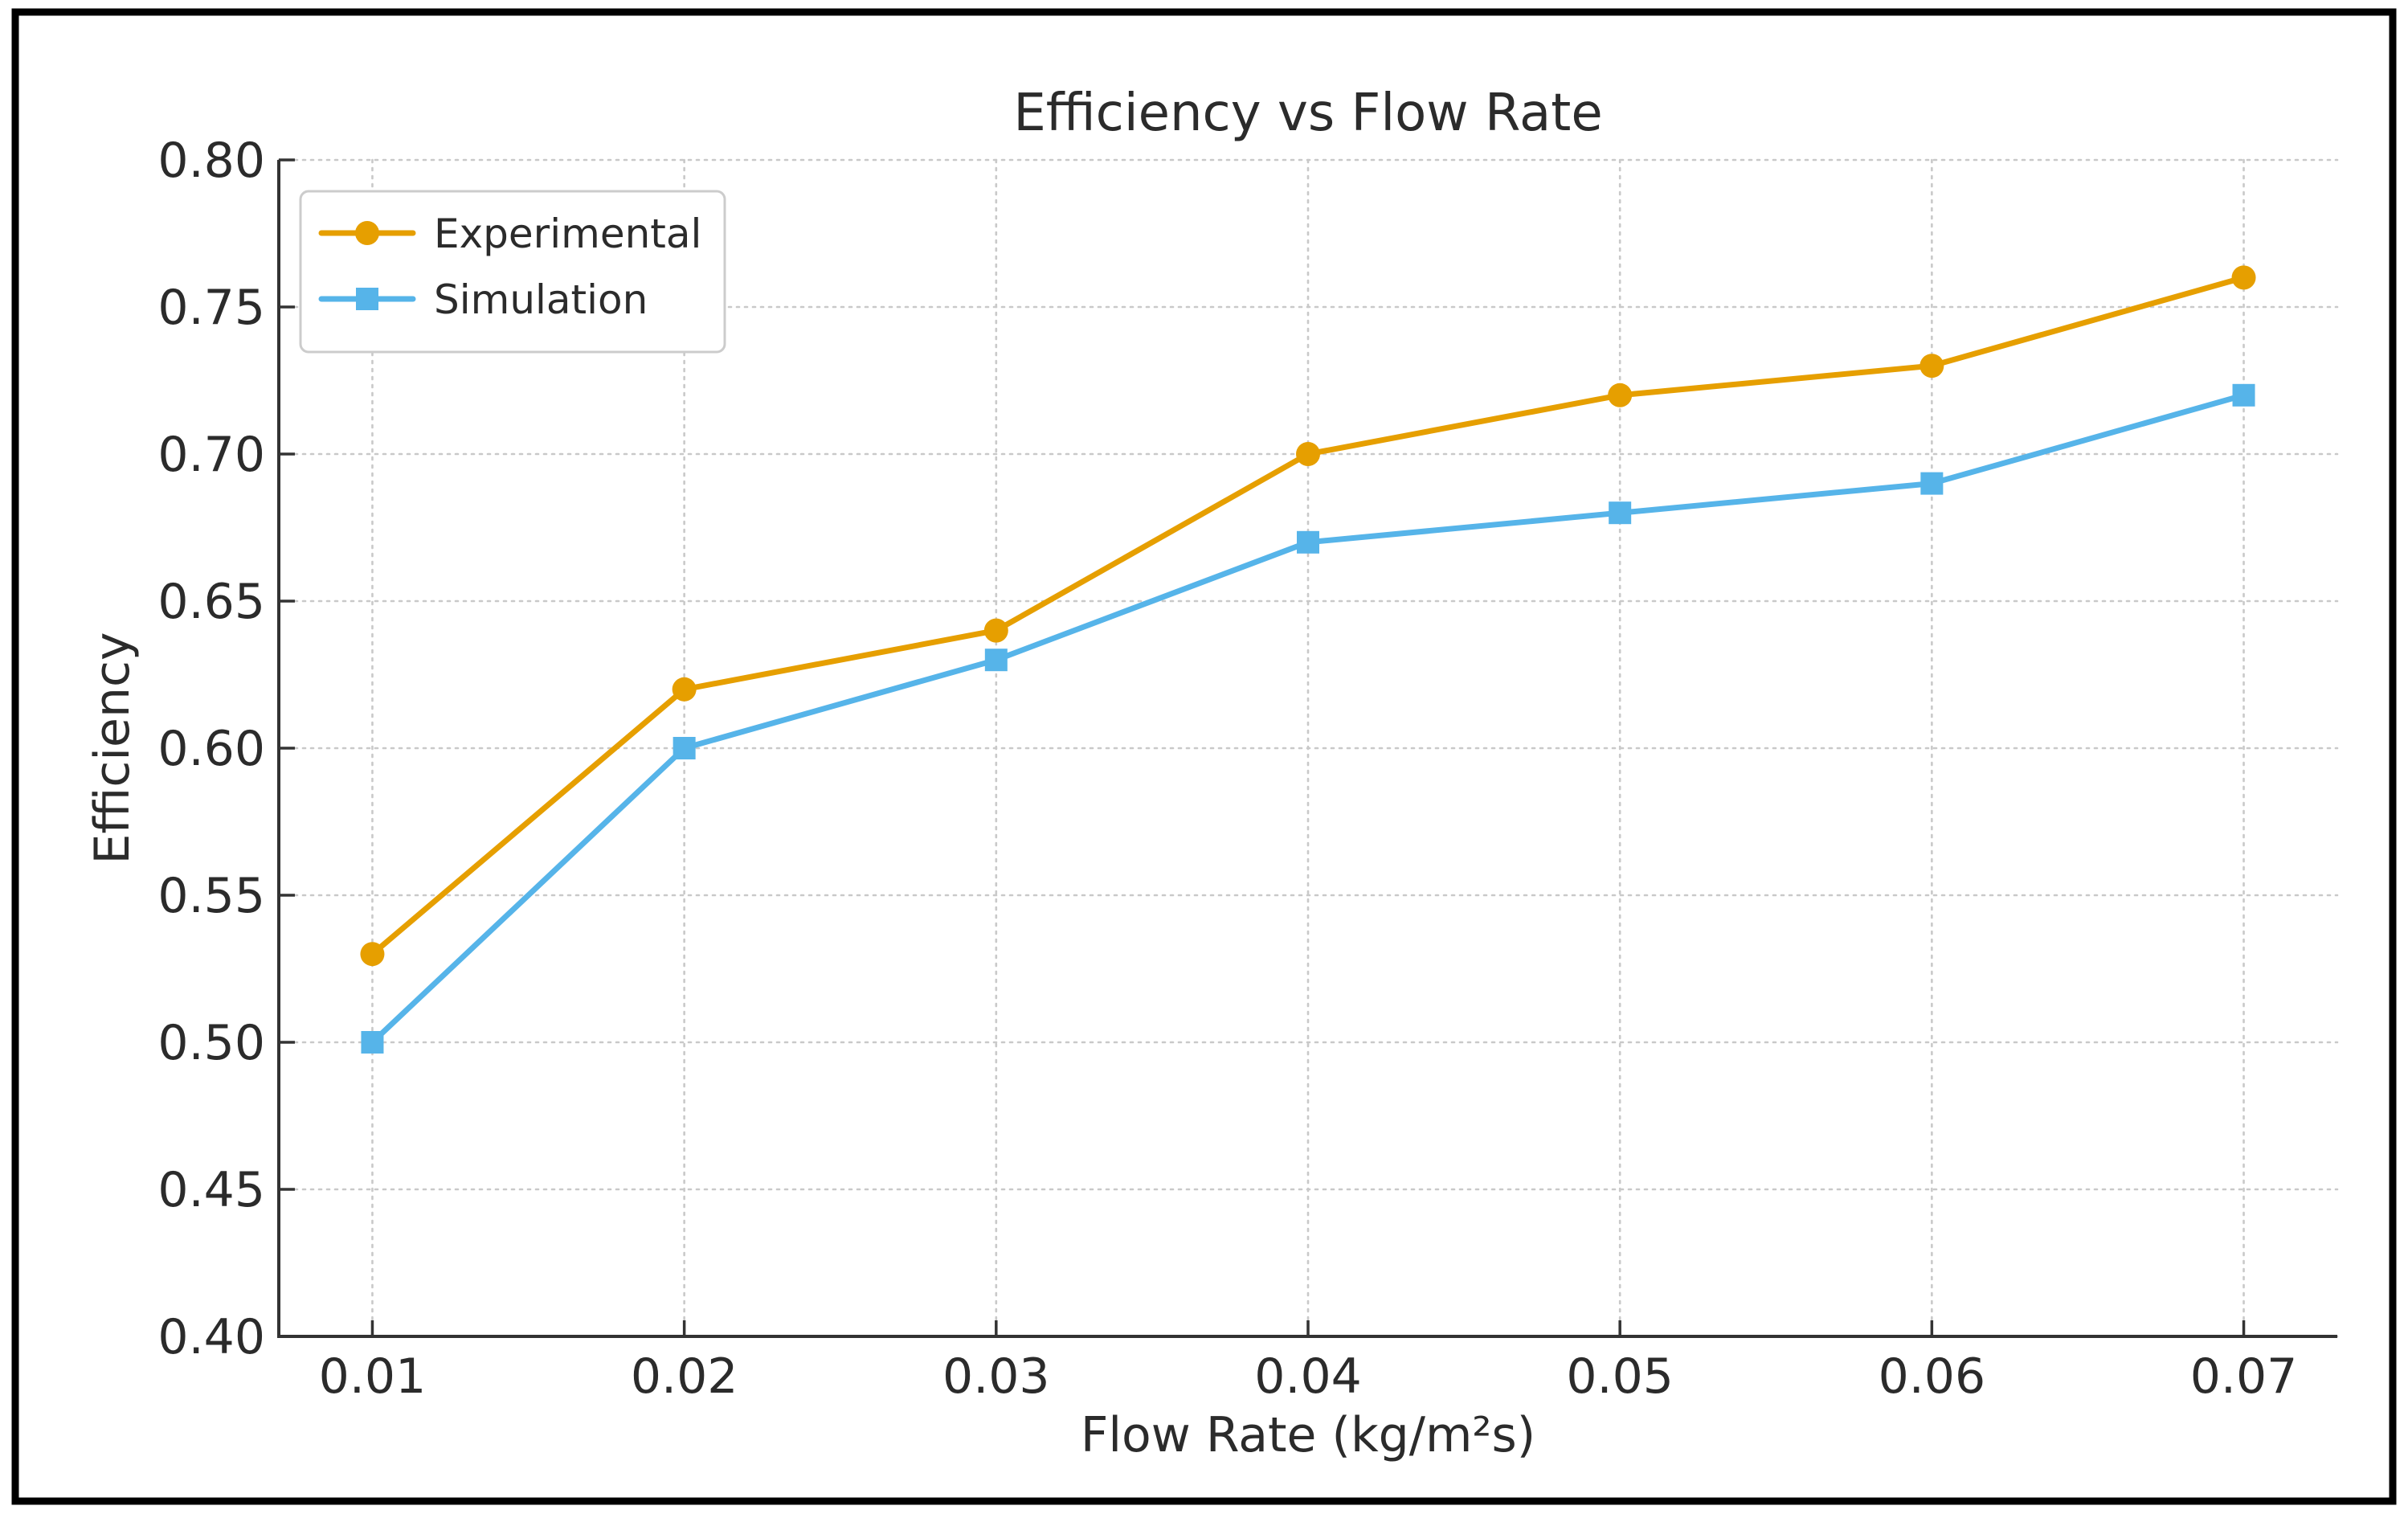  What do you see at coordinates (1932, 1376) in the screenshot?
I see `x-tick-label: 0.06` at bounding box center [1932, 1376].